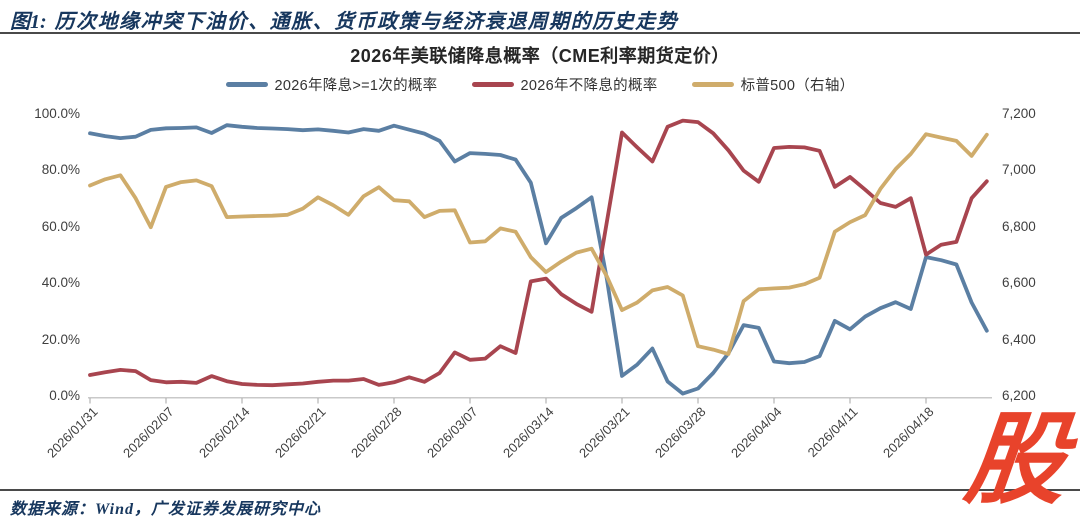  Describe the element at coordinates (1019, 283) in the screenshot. I see `right-axis-tick-label: 6,600` at that location.